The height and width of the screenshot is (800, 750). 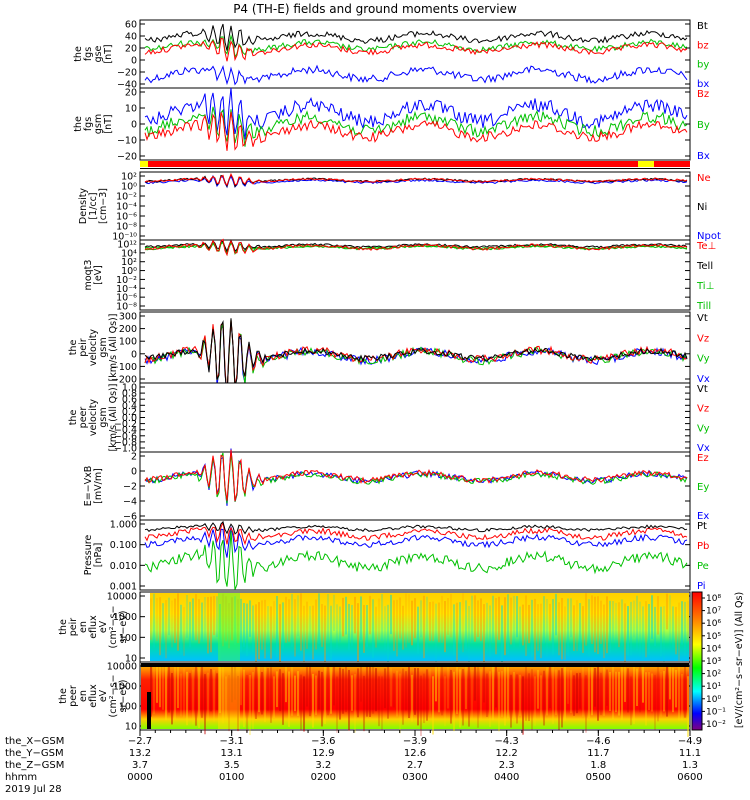 What do you see at coordinates (507, 753) in the screenshot?
I see `x-tick-label-y_gsm: 12.2` at bounding box center [507, 753].